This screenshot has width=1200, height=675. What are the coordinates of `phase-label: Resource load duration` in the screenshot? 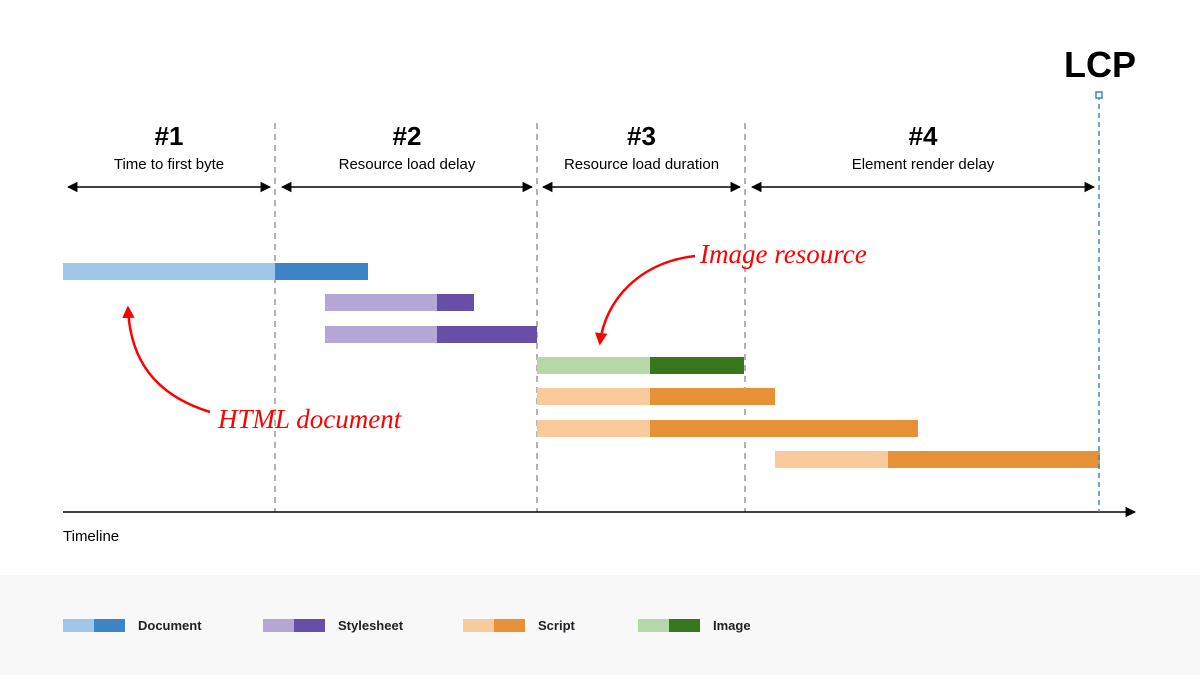 It's located at (641, 164).